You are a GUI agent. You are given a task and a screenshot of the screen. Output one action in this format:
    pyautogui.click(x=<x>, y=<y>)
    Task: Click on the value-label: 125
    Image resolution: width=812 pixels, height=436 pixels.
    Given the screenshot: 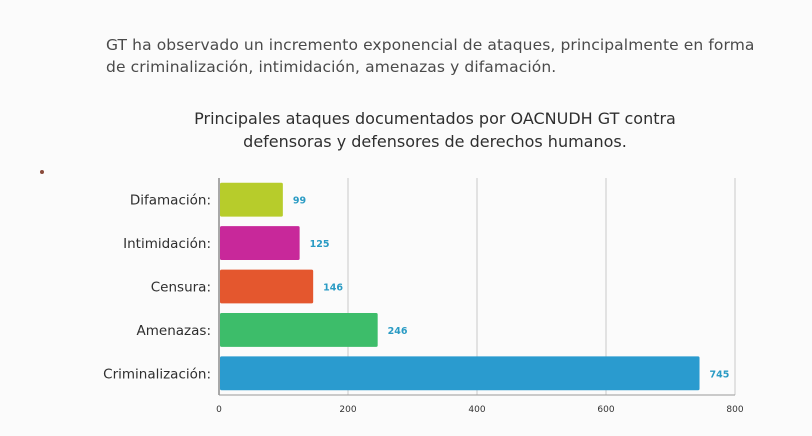 What is the action you would take?
    pyautogui.click(x=320, y=244)
    